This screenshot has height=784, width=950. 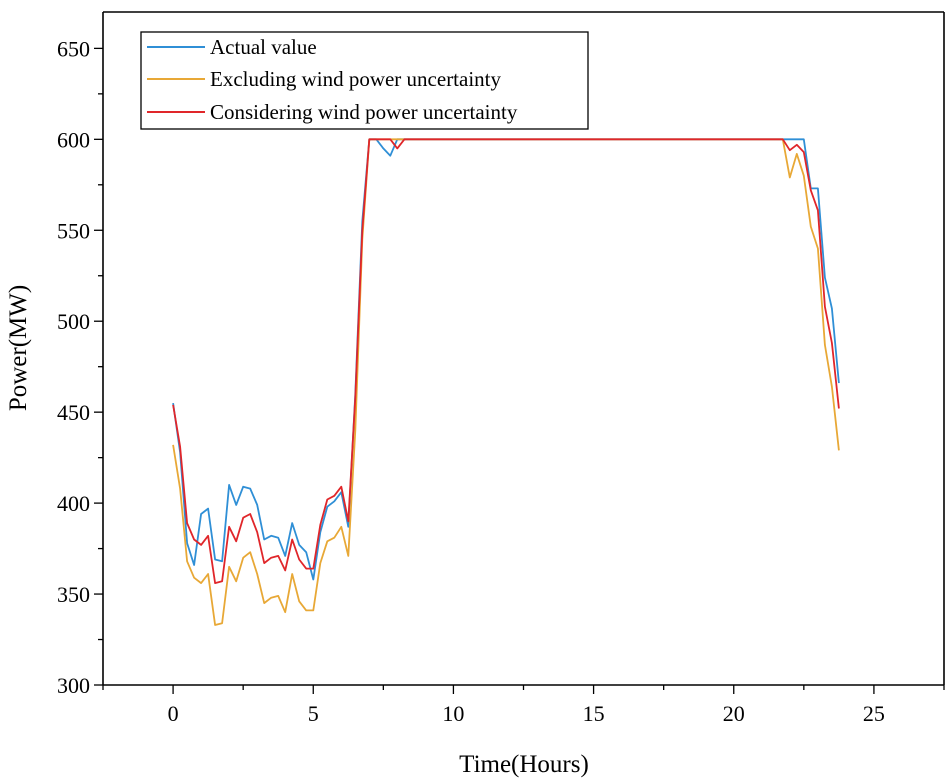 What do you see at coordinates (73, 503) in the screenshot?
I see `y-tick-label: 400` at bounding box center [73, 503].